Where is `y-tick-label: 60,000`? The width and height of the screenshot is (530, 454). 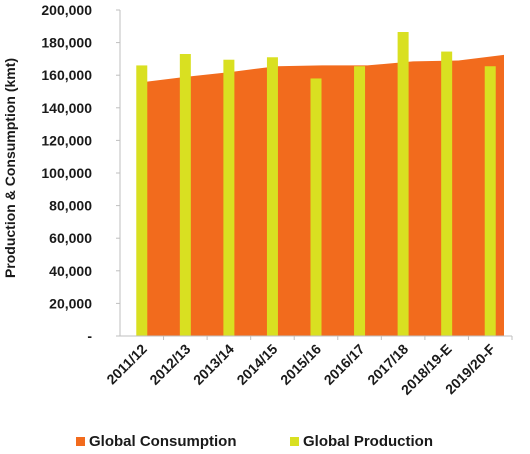
y-tick-label: 60,000 is located at coordinates (70, 238).